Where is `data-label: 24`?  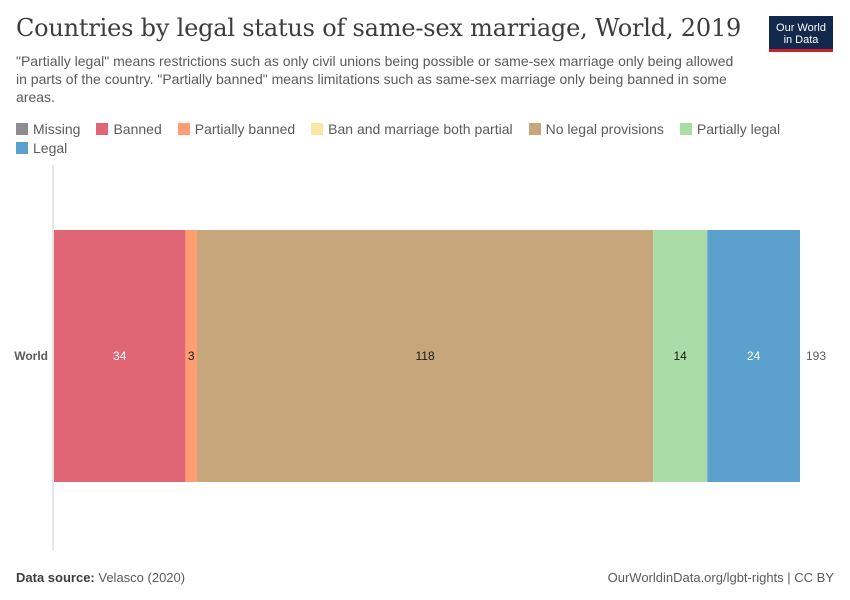 data-label: 24 is located at coordinates (754, 356).